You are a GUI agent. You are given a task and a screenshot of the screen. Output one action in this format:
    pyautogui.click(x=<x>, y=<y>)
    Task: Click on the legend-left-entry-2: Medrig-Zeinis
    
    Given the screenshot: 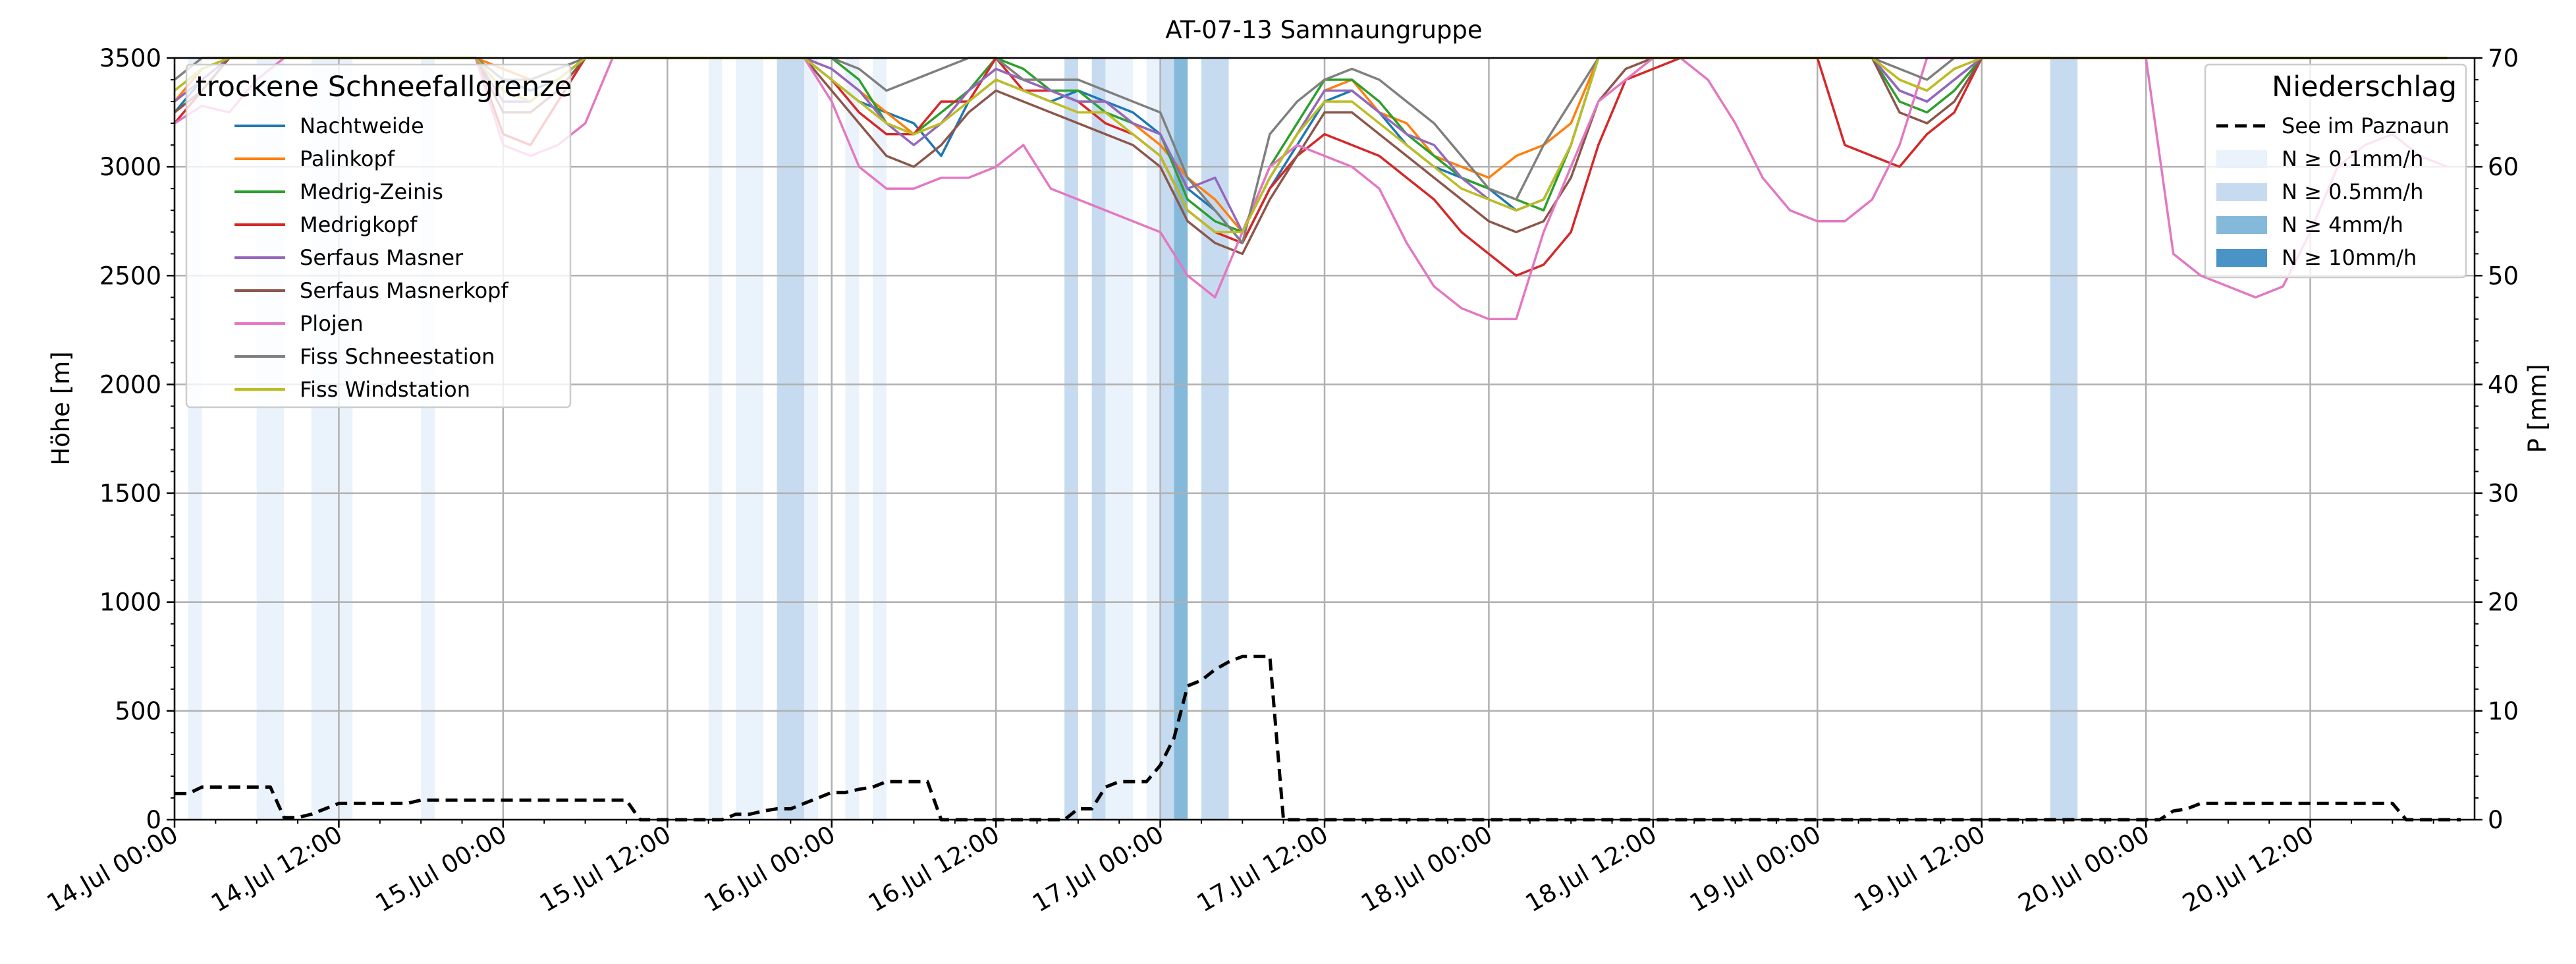 What is the action you would take?
    pyautogui.click(x=371, y=191)
    